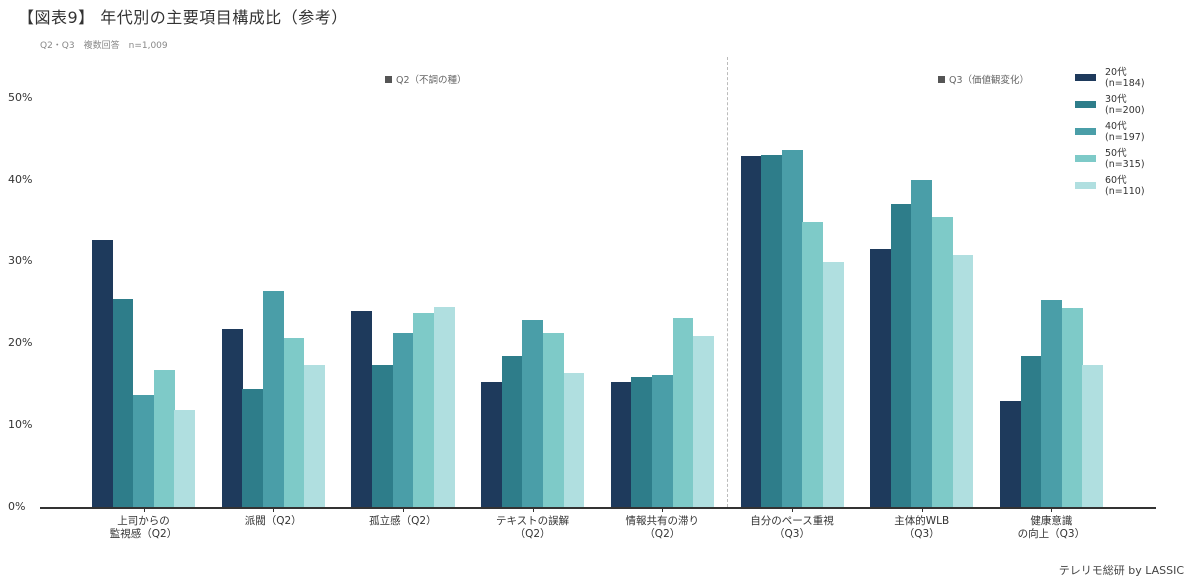 This screenshot has width=1200, height=585. What do you see at coordinates (20, 179) in the screenshot?
I see `y-tick-label: 40%` at bounding box center [20, 179].